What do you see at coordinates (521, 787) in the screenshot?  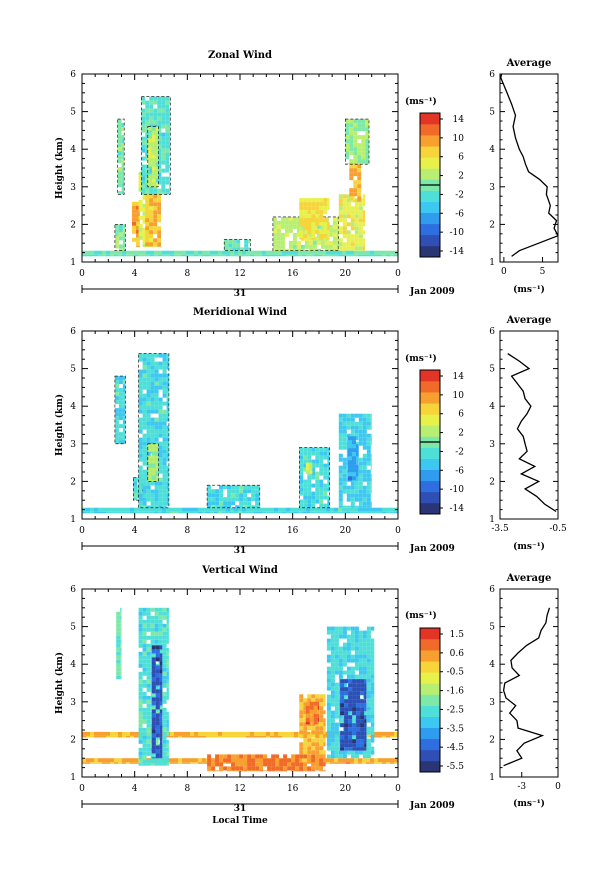 I see `profile-x-tick-label: -3` at bounding box center [521, 787].